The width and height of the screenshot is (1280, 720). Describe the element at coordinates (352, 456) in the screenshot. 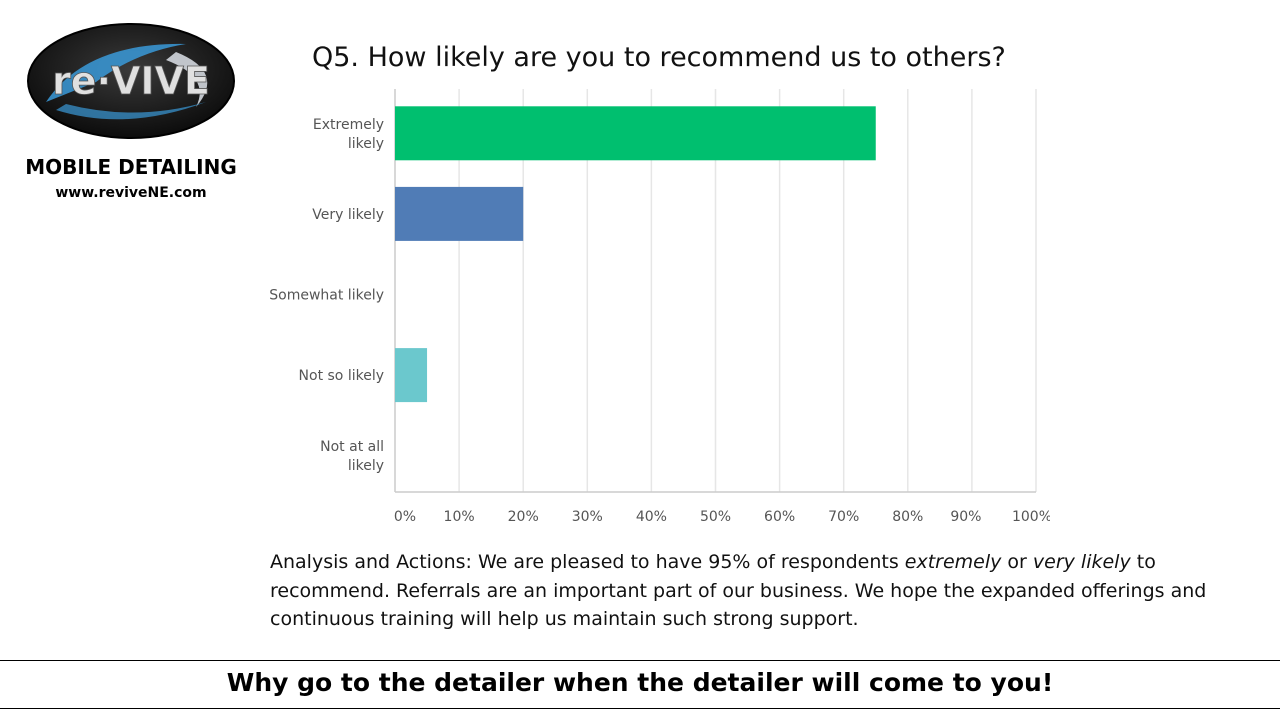

I see `y-category-label: Not at all likely` at that location.